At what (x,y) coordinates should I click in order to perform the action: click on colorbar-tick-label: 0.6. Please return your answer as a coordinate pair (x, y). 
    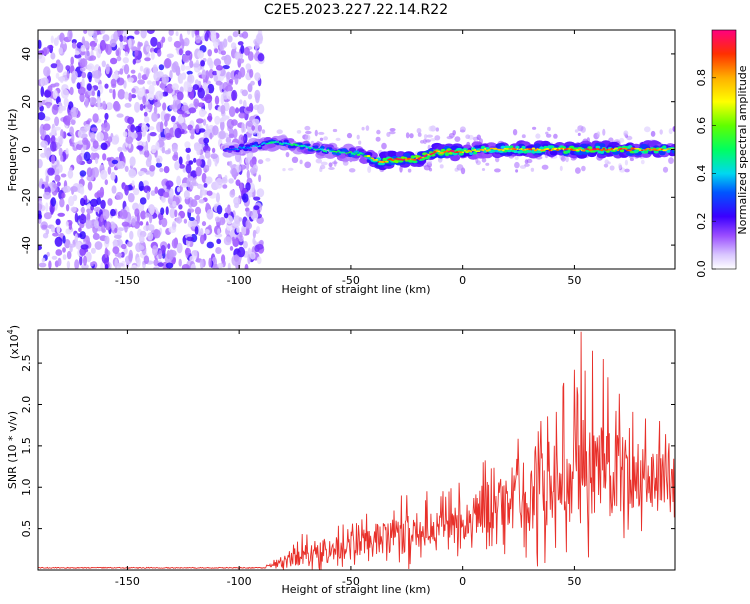
    Looking at the image, I should click on (701, 126).